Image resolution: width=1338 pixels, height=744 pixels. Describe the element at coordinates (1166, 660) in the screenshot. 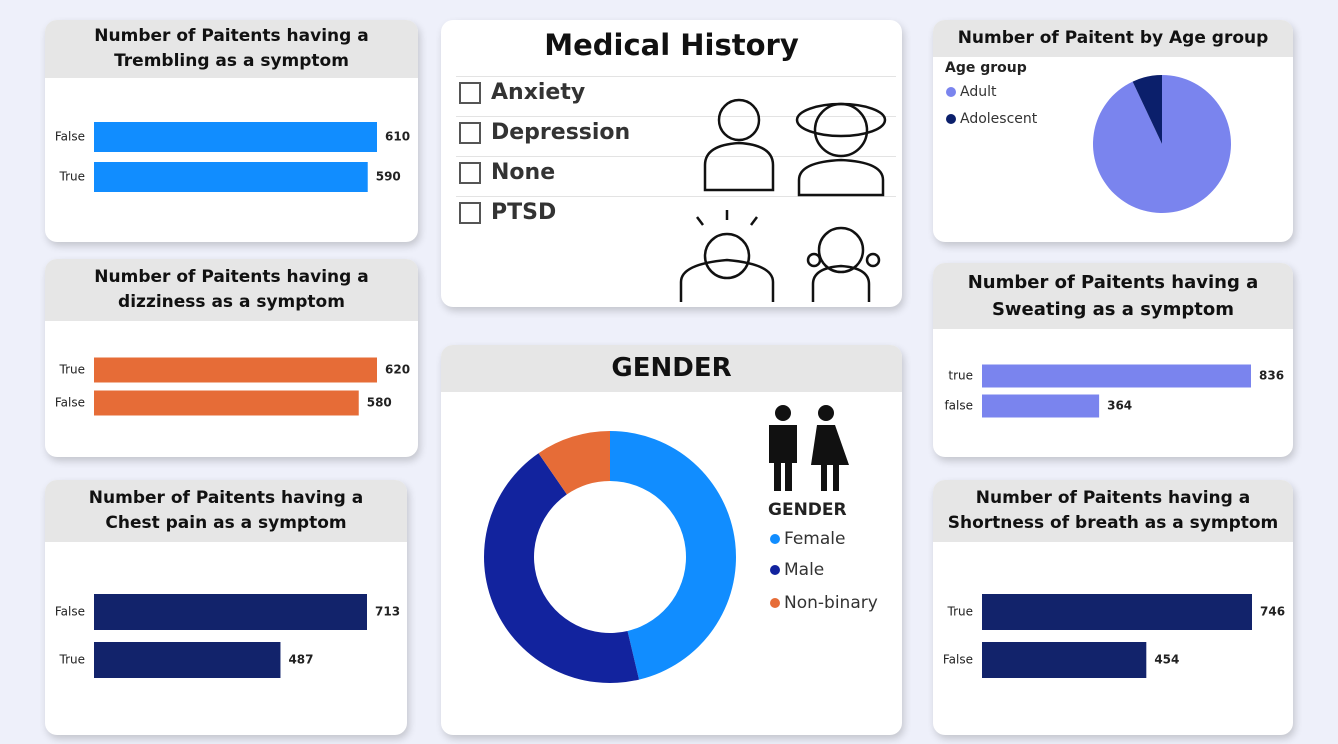

I see `value-label: 454` at that location.